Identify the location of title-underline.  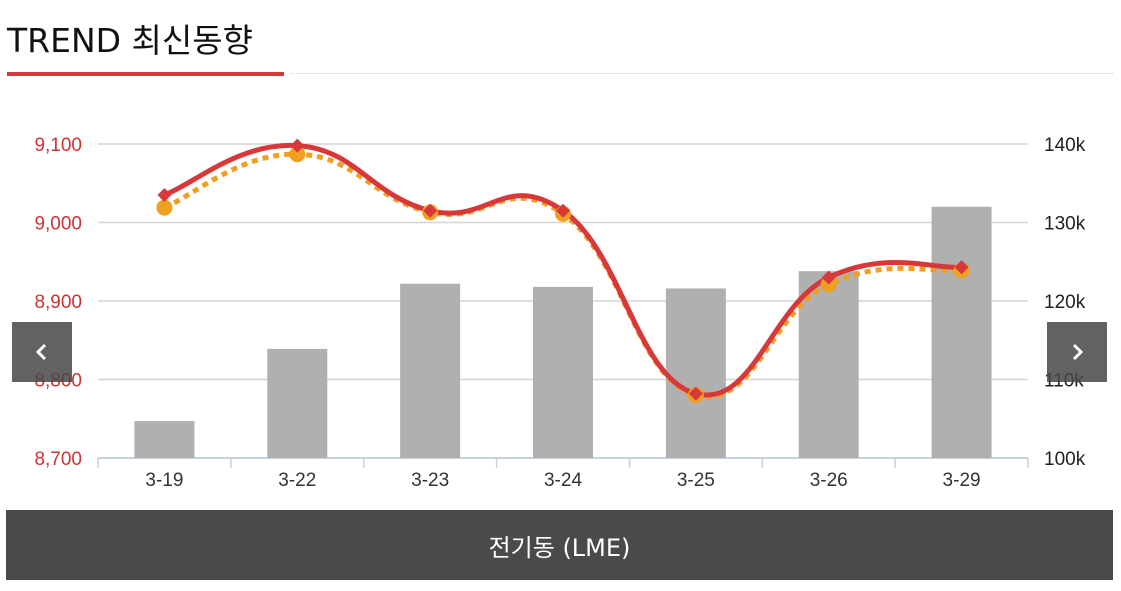
(145, 74).